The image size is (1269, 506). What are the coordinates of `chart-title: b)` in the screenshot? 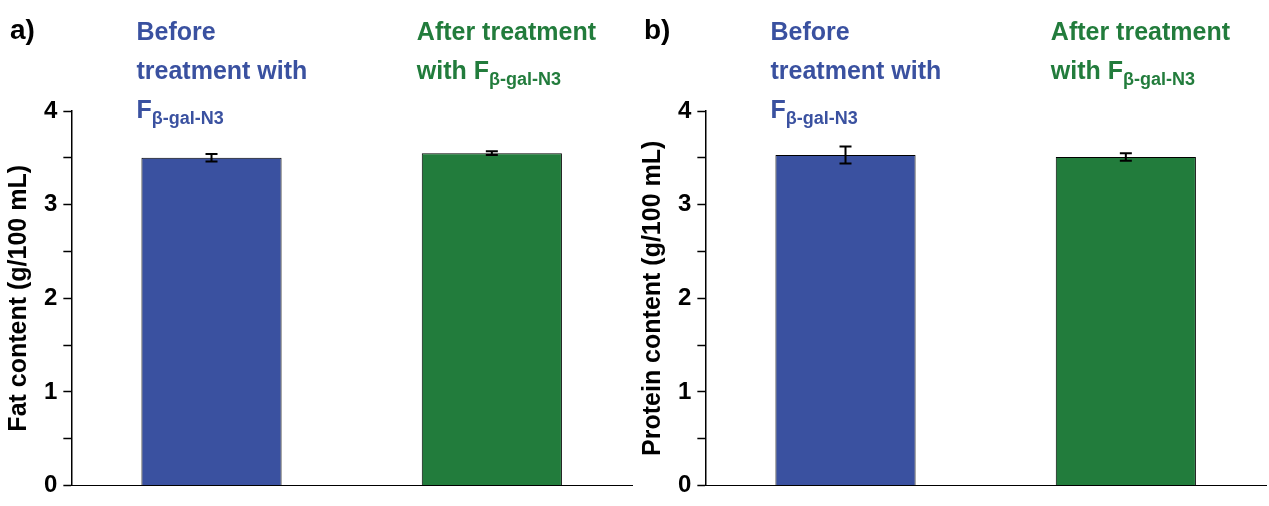 It's located at (657, 30).